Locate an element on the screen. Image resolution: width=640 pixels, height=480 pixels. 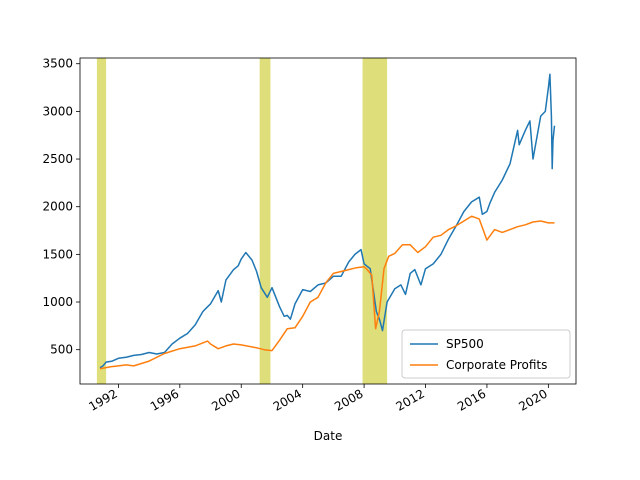
y-tick-label: 2500 is located at coordinates (57, 159).